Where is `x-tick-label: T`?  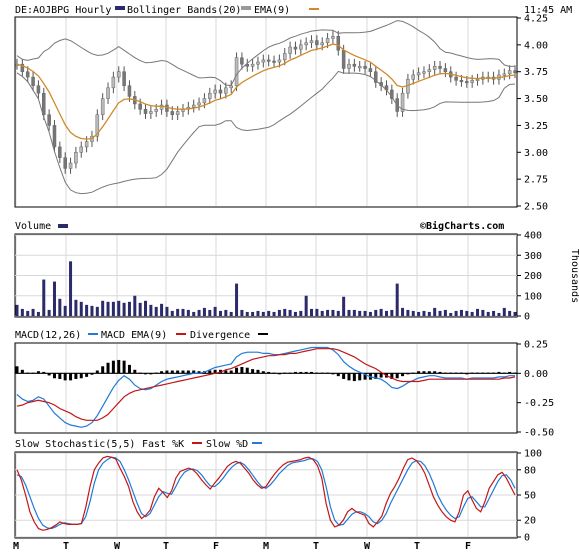
x-tick-label: T is located at coordinates (166, 546).